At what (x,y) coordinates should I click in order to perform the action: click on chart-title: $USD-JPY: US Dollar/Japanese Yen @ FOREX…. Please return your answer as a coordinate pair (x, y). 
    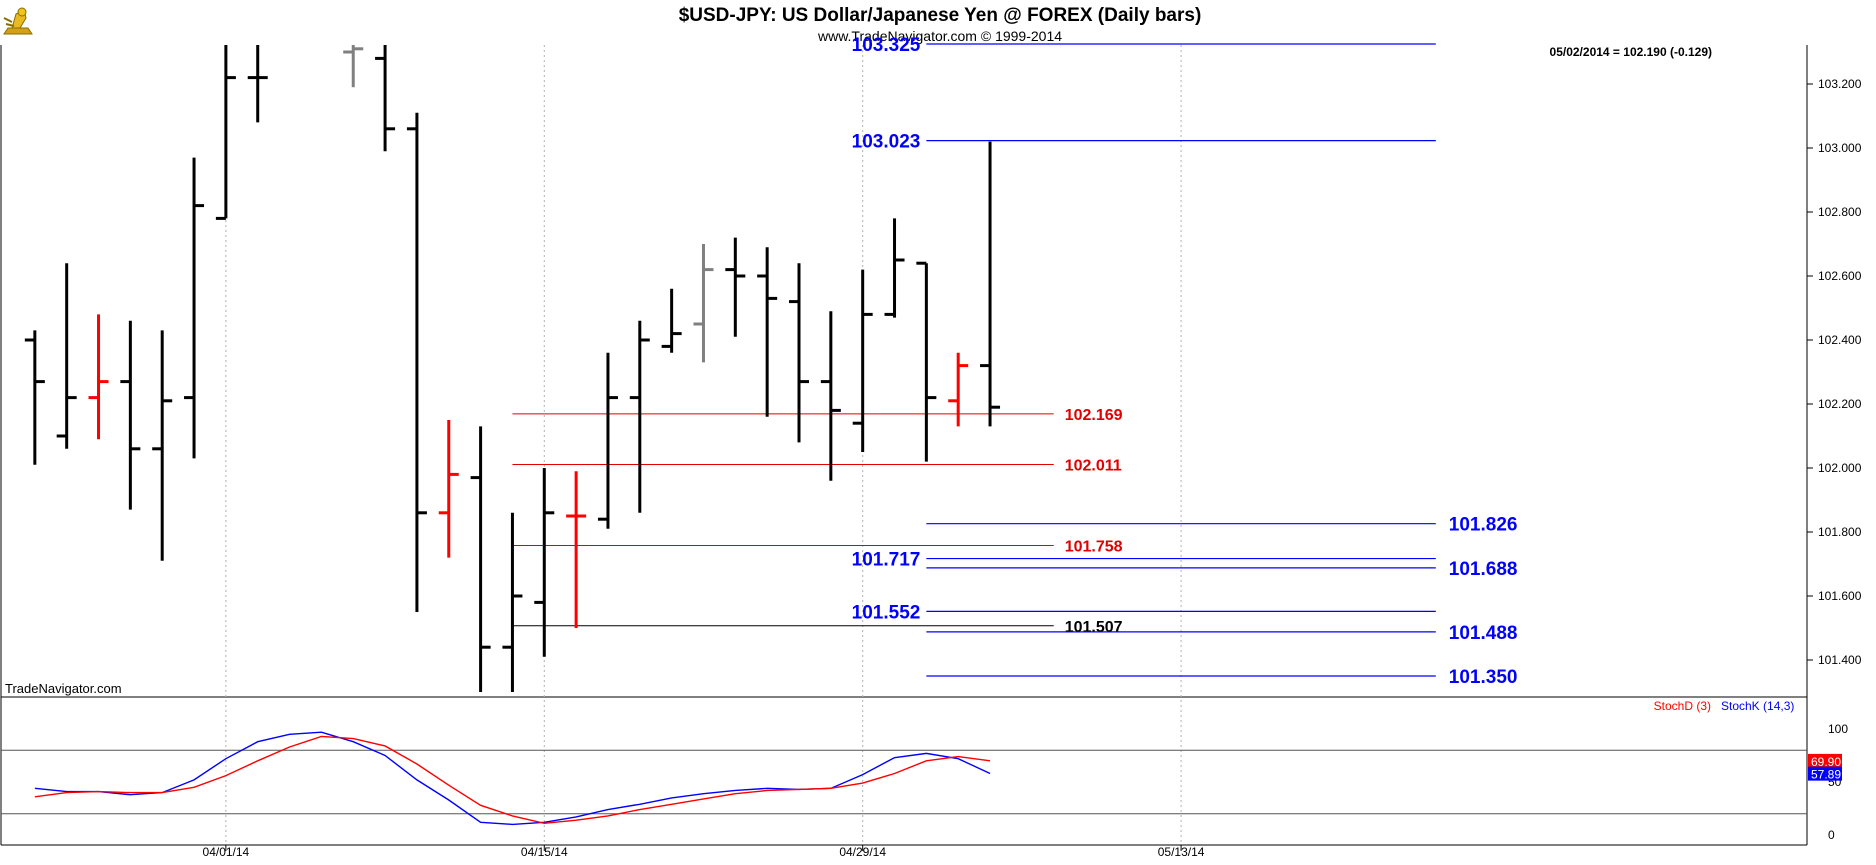
    Looking at the image, I should click on (940, 15).